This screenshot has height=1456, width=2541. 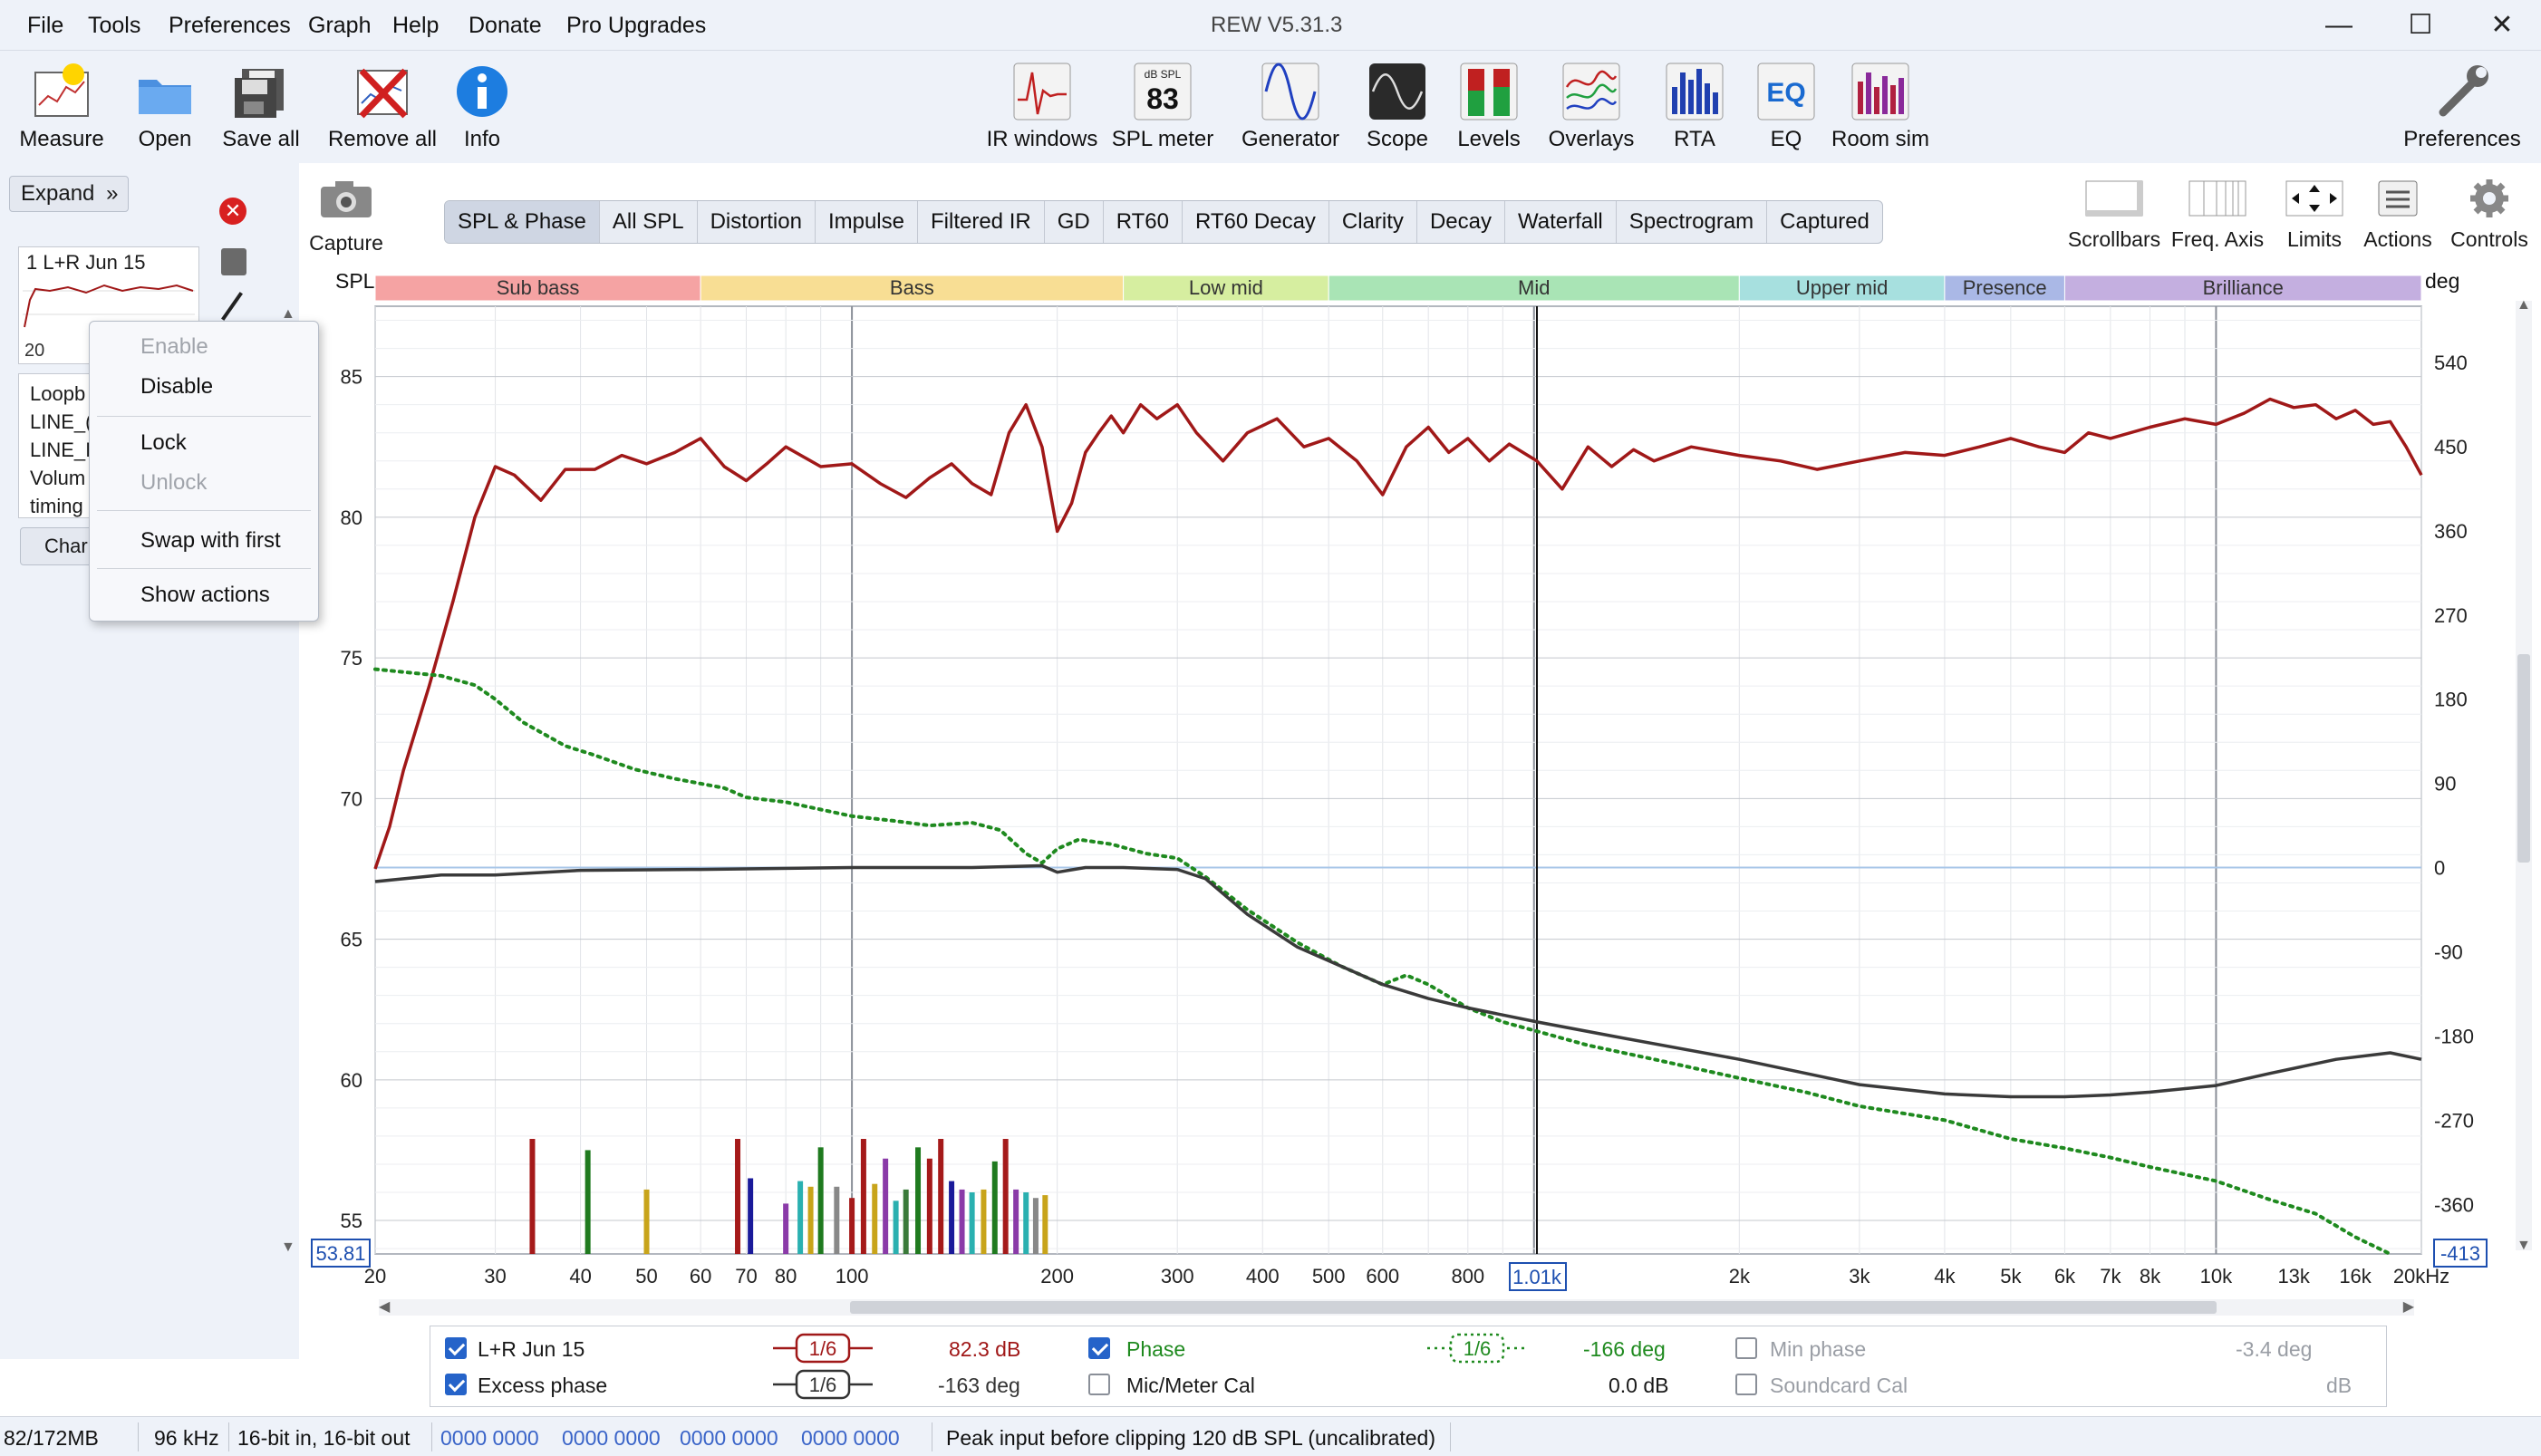 I want to click on menu-pro-upgrades: Pro Upgrades, so click(x=636, y=25).